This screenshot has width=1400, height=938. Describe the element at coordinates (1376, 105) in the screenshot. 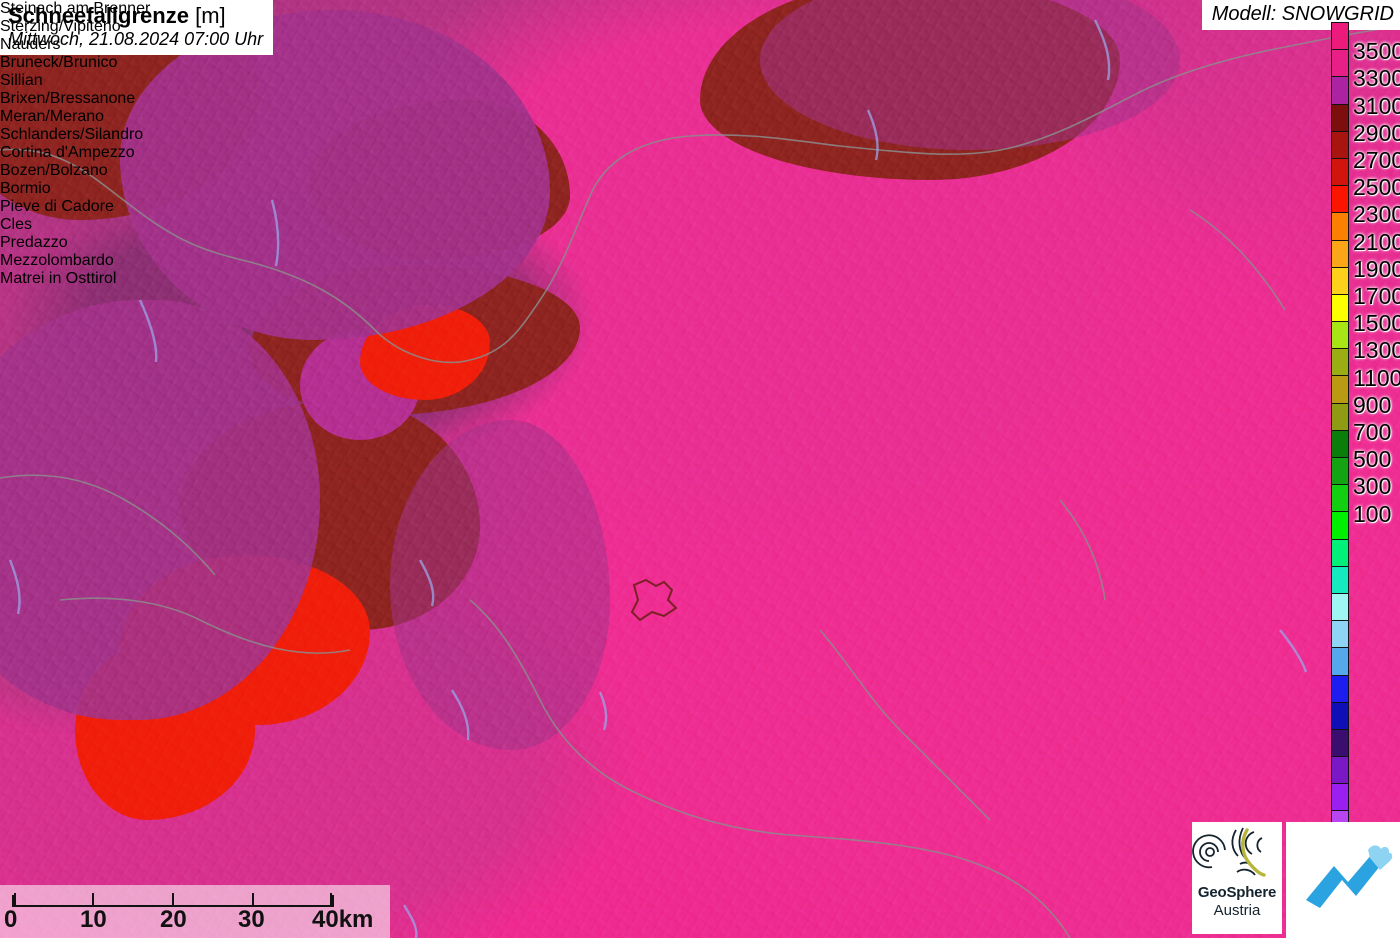

I see `legend-tick-label: 3100` at that location.